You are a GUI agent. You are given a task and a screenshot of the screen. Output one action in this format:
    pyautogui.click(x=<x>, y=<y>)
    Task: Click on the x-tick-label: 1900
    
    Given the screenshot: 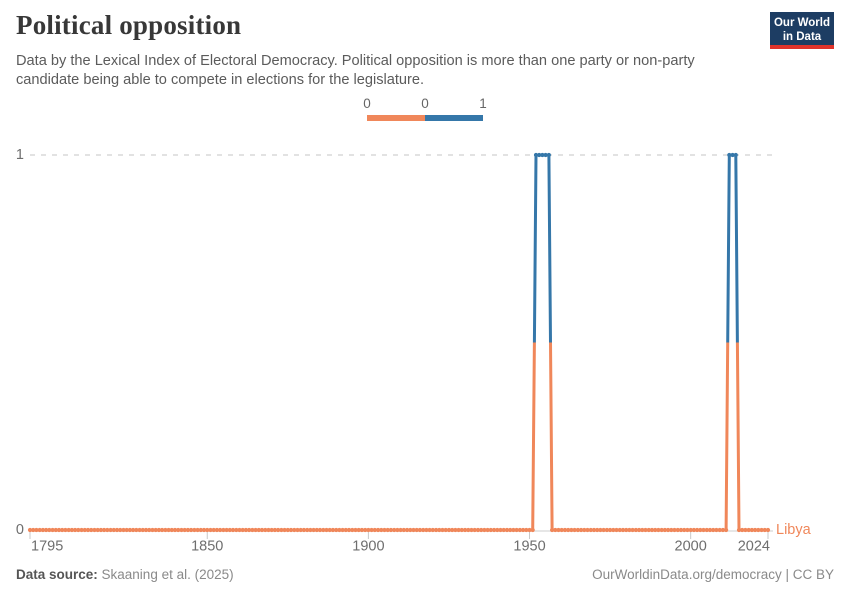 What is the action you would take?
    pyautogui.click(x=368, y=547)
    